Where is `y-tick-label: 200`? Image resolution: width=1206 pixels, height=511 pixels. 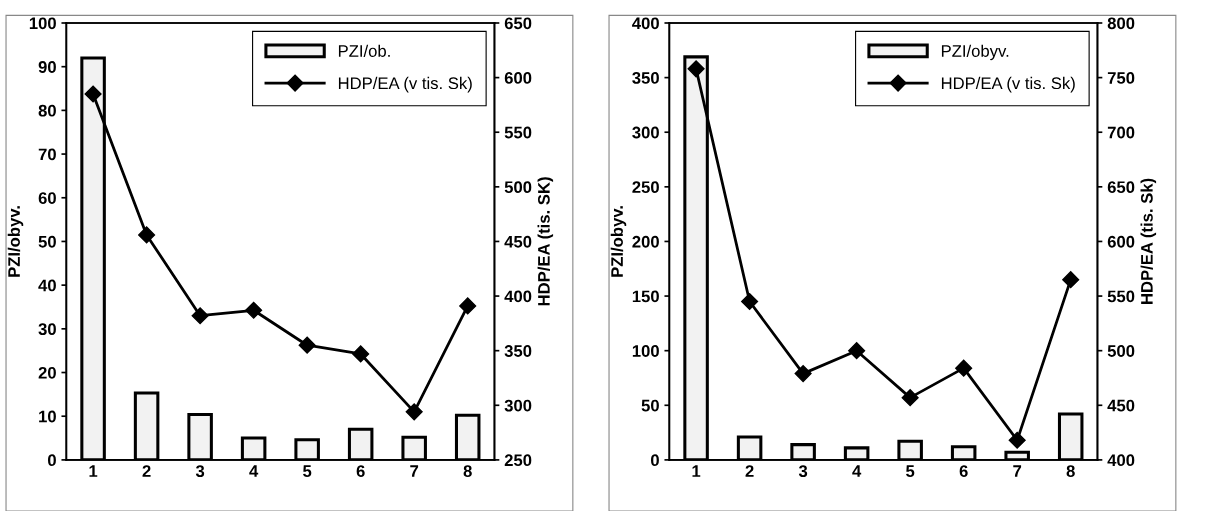 y-tick-label: 200 is located at coordinates (645, 241).